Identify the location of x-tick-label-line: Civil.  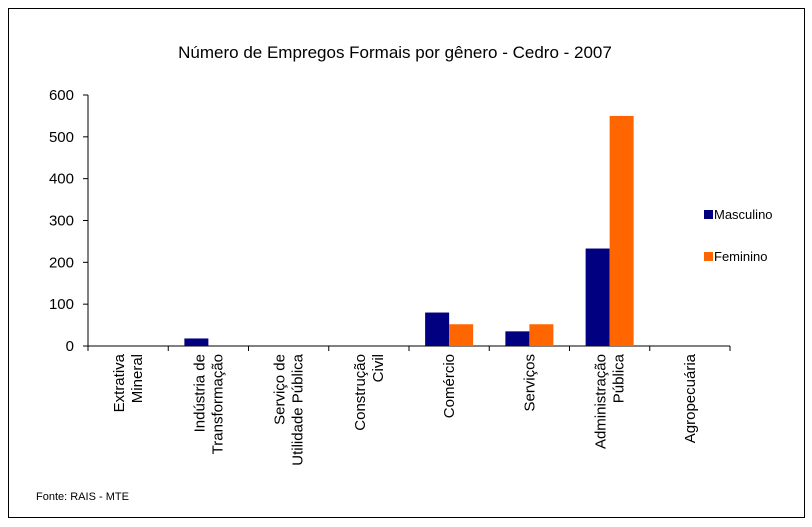
(378, 368).